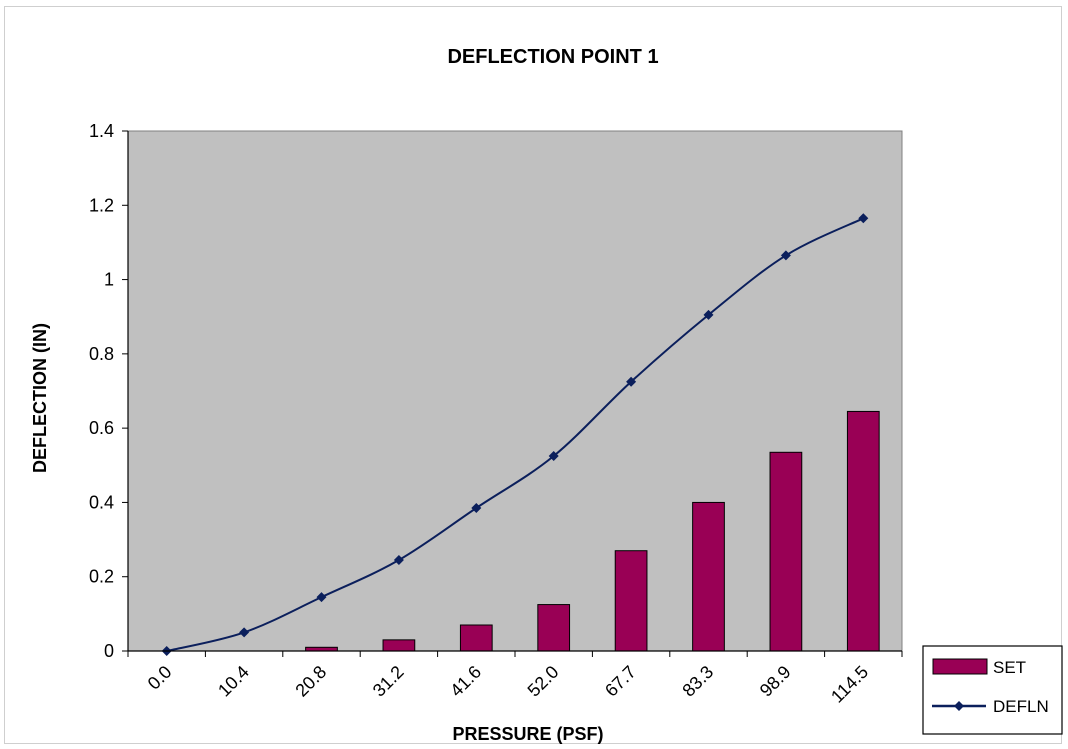 The image size is (1068, 749). Describe the element at coordinates (101, 205) in the screenshot. I see `y-tick-label-6: 1.2` at that location.